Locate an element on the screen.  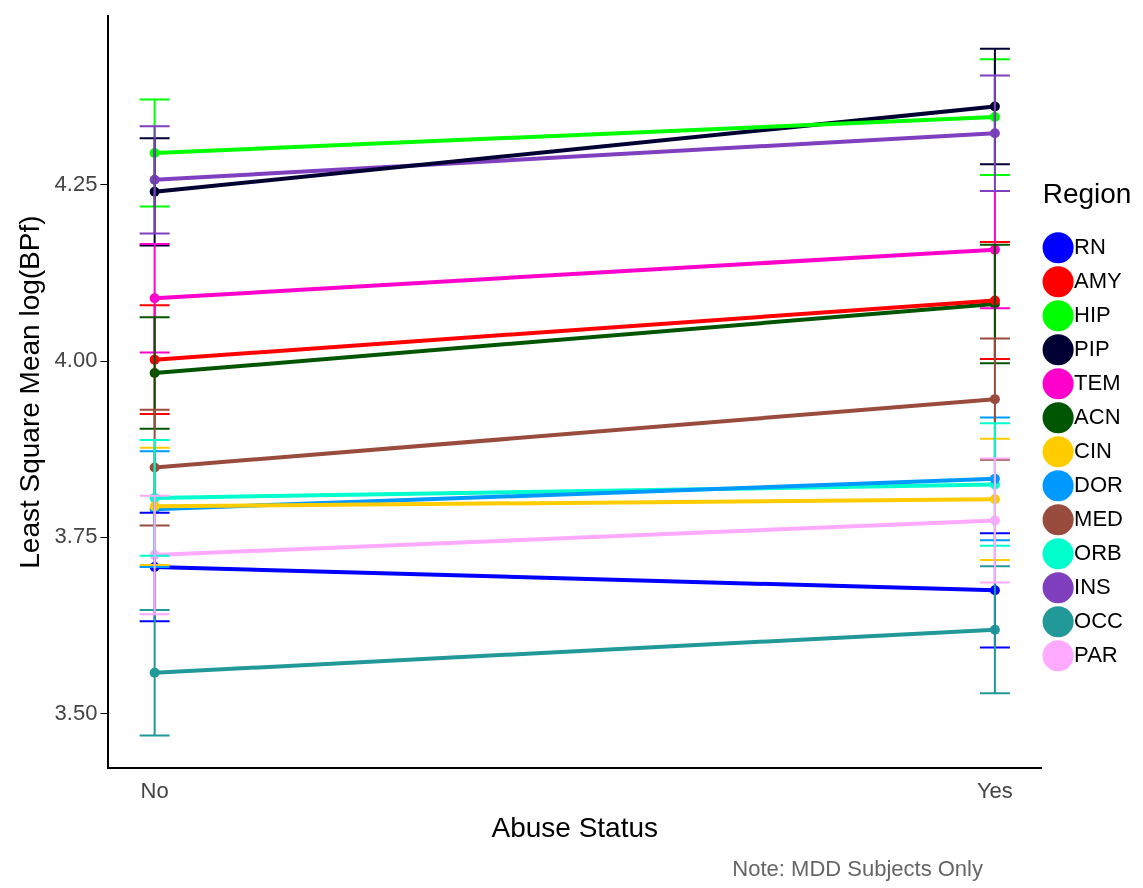
legend-label: PAR is located at coordinates (1096, 654).